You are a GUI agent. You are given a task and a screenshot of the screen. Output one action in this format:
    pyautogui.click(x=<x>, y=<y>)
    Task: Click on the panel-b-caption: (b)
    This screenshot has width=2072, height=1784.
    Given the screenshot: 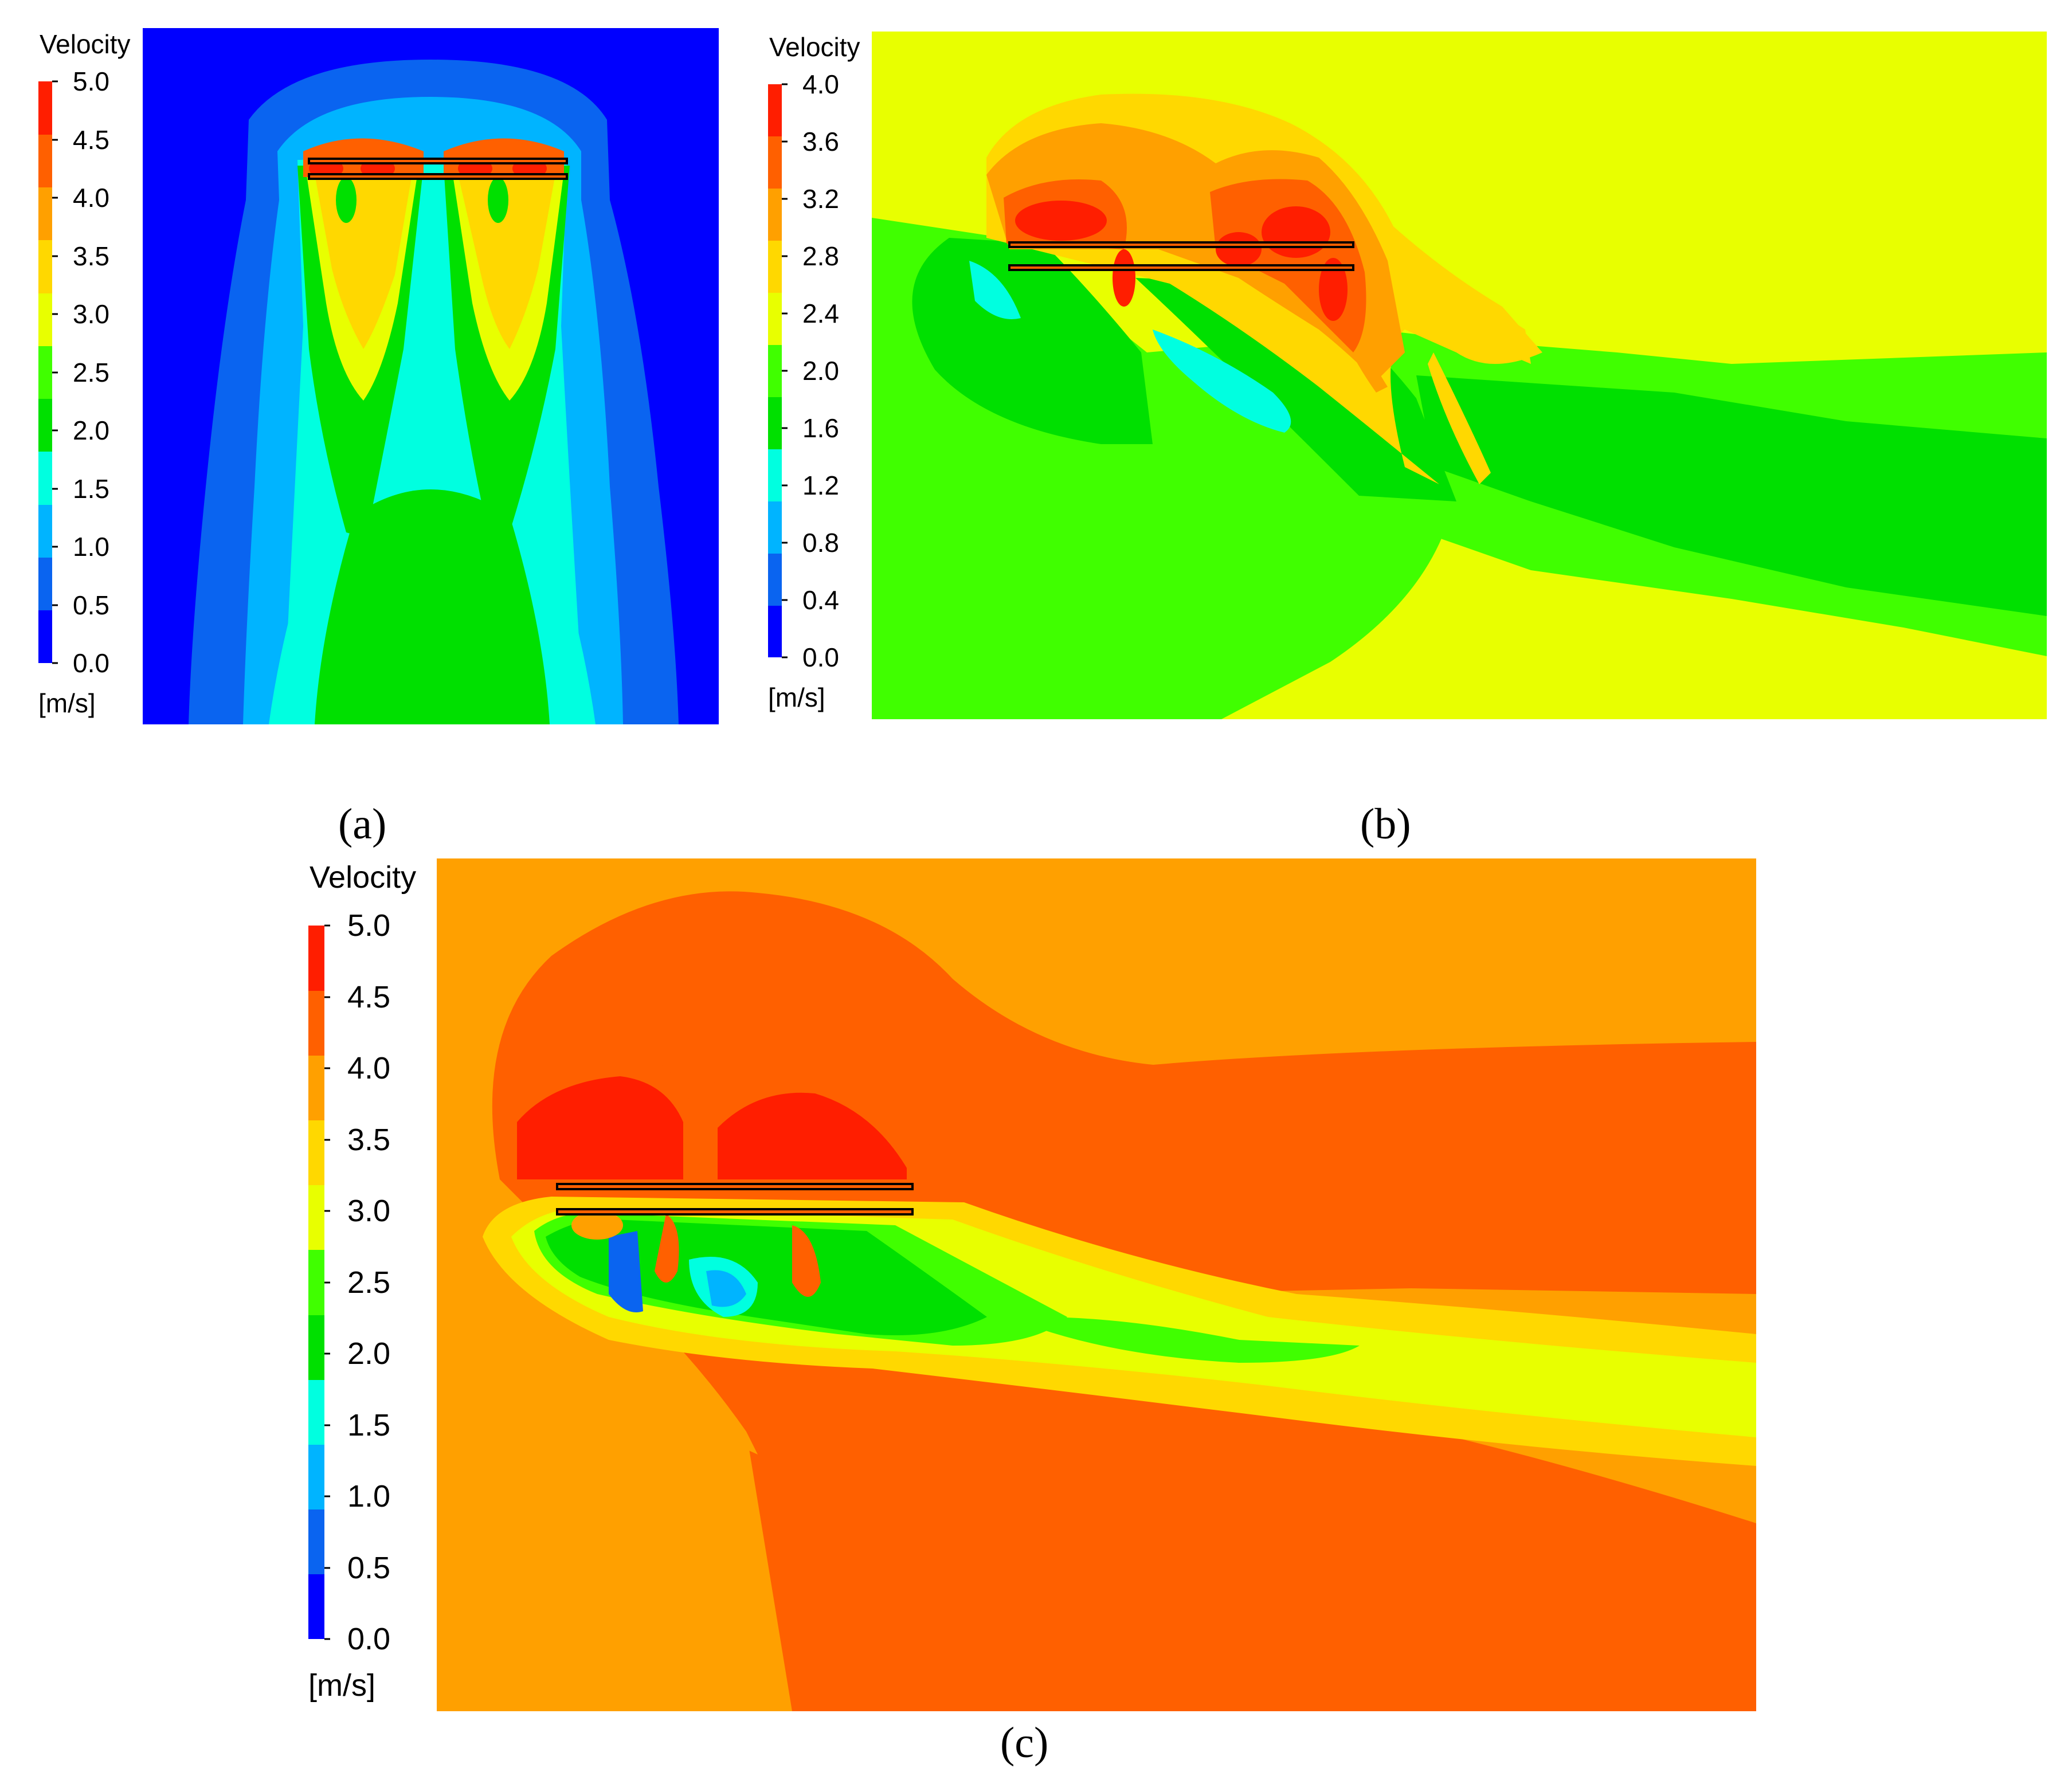 What is the action you would take?
    pyautogui.click(x=1385, y=824)
    